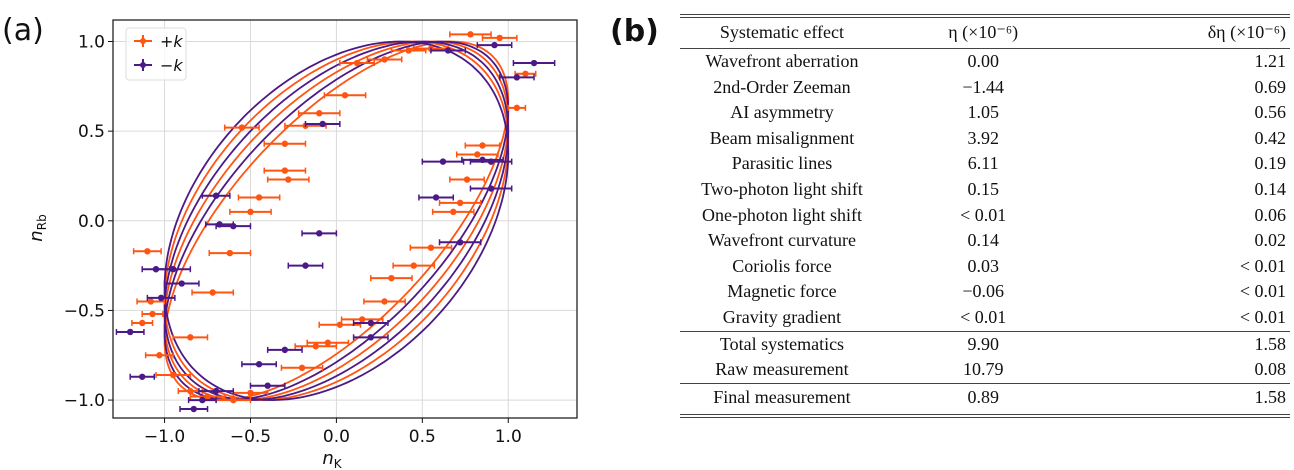 The image size is (1294, 470). What do you see at coordinates (156, 54) in the screenshot?
I see `legend: +k −k` at bounding box center [156, 54].